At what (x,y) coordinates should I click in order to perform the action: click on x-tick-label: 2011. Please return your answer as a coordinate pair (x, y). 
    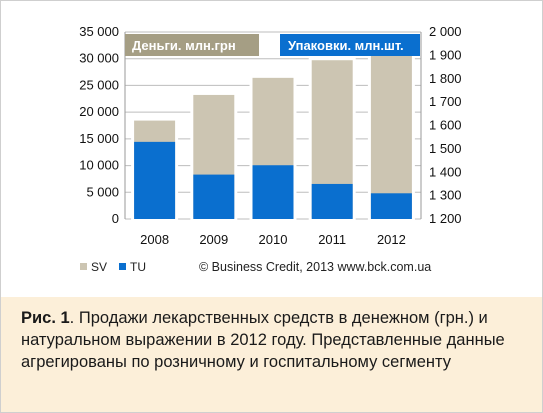
    Looking at the image, I should click on (332, 239).